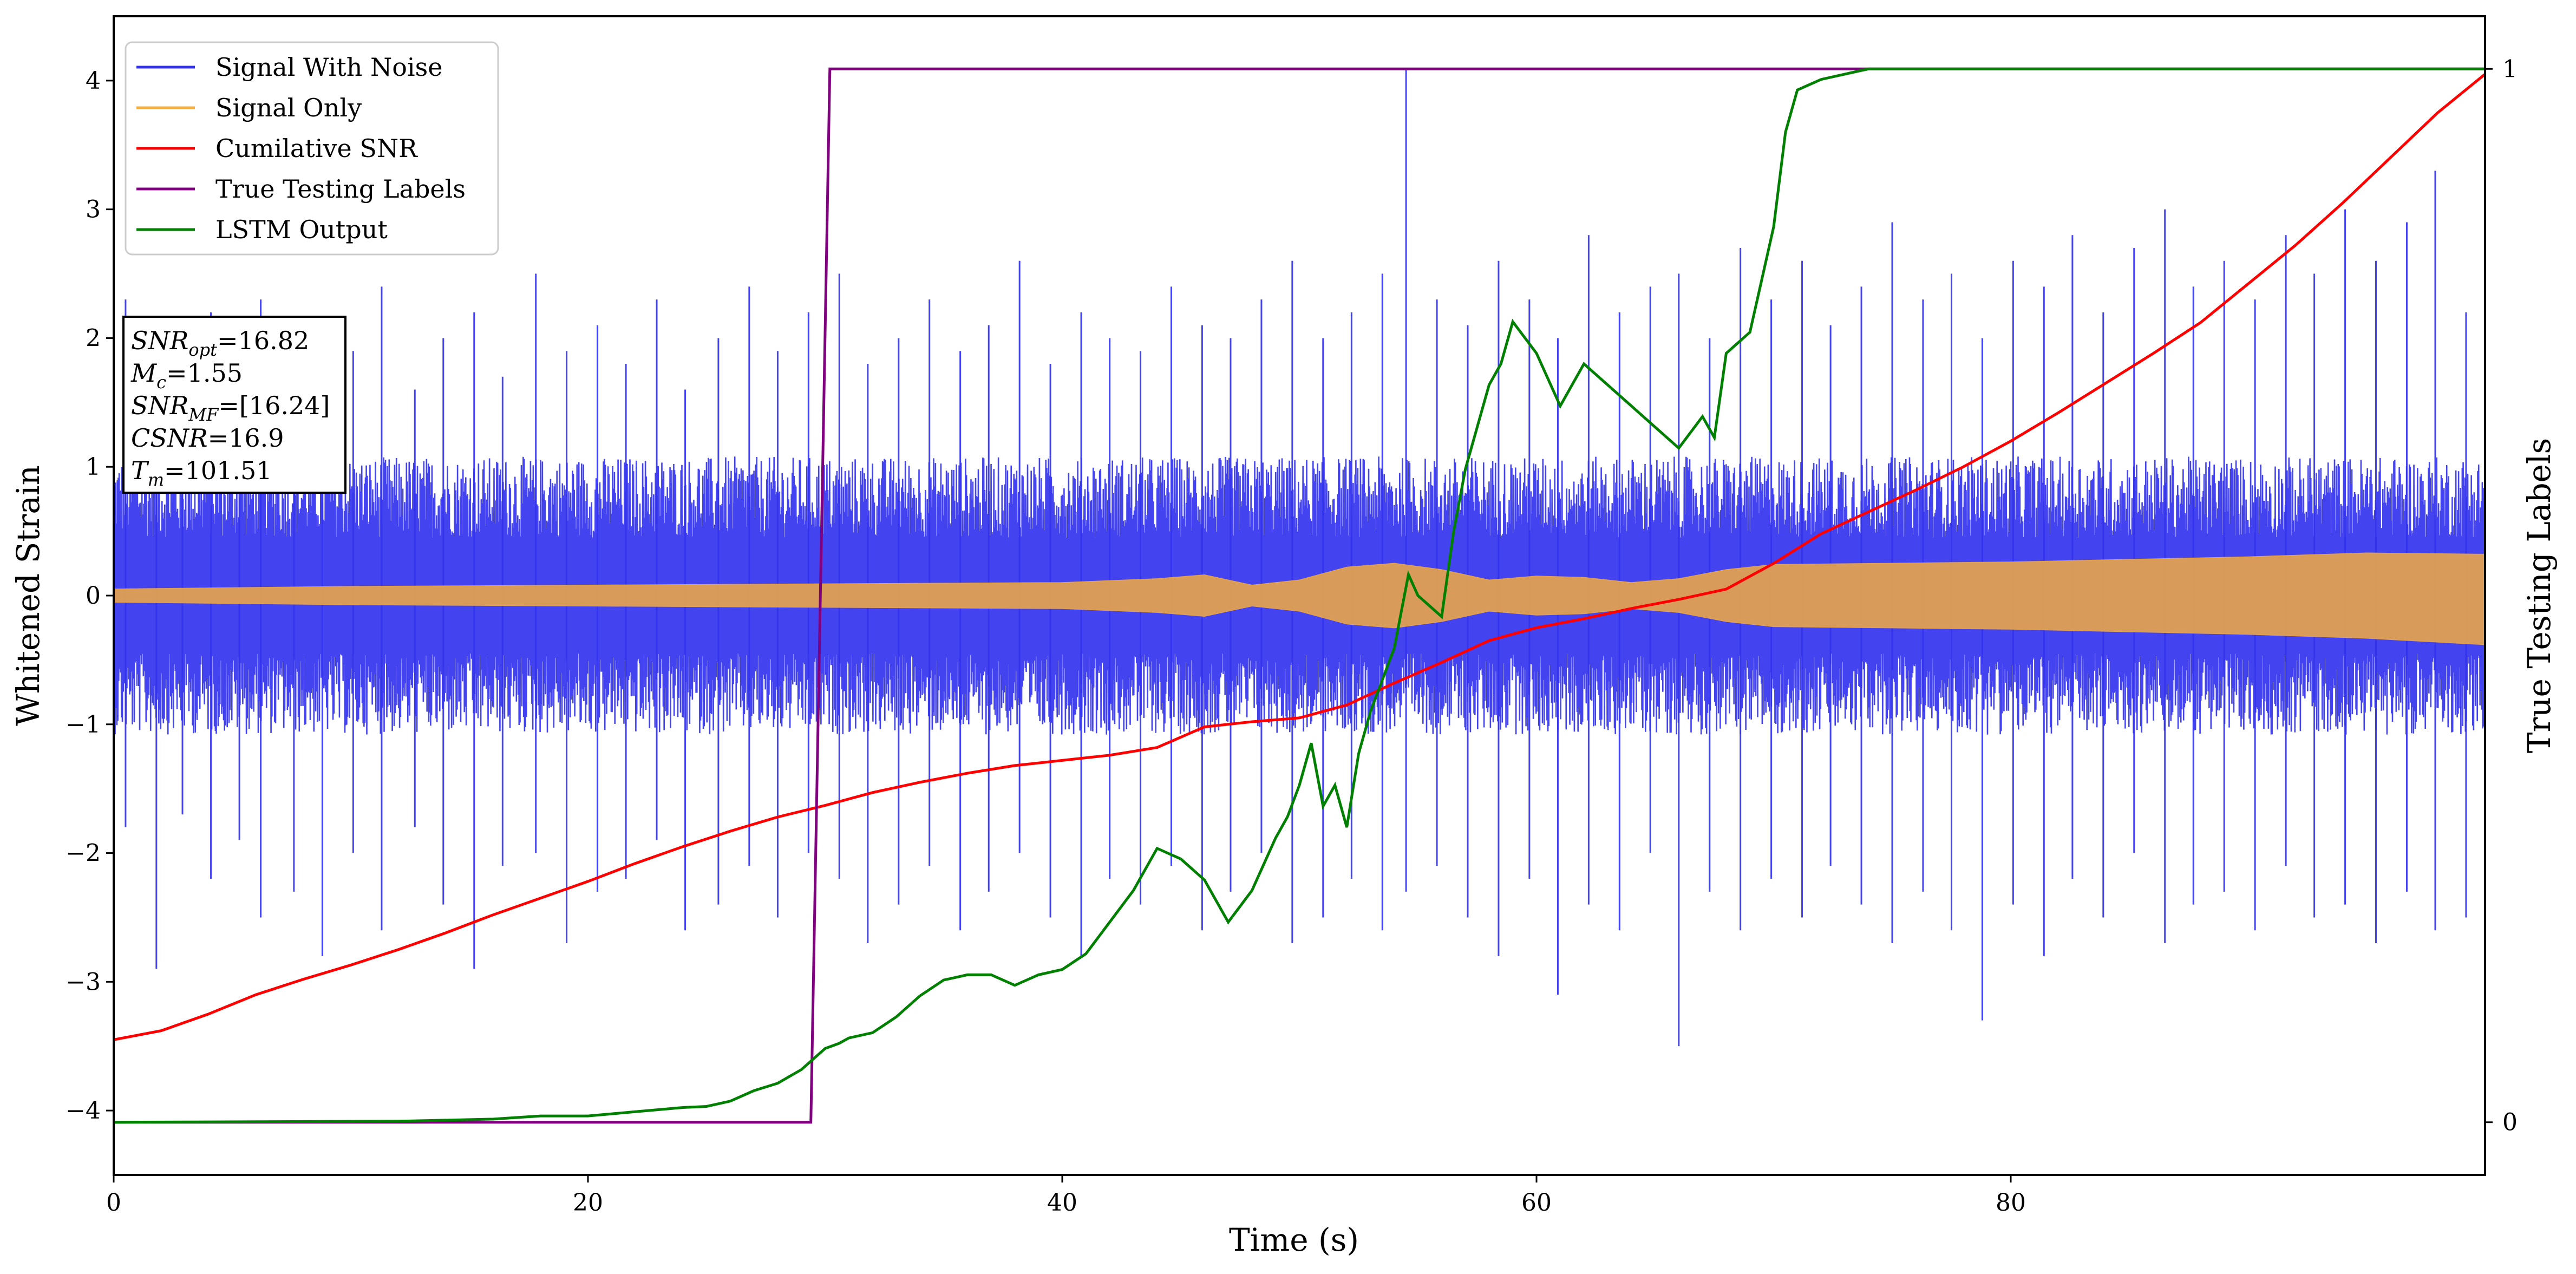 The height and width of the screenshot is (1274, 2576). I want to click on legend-label: Signal With Noise, so click(328, 67).